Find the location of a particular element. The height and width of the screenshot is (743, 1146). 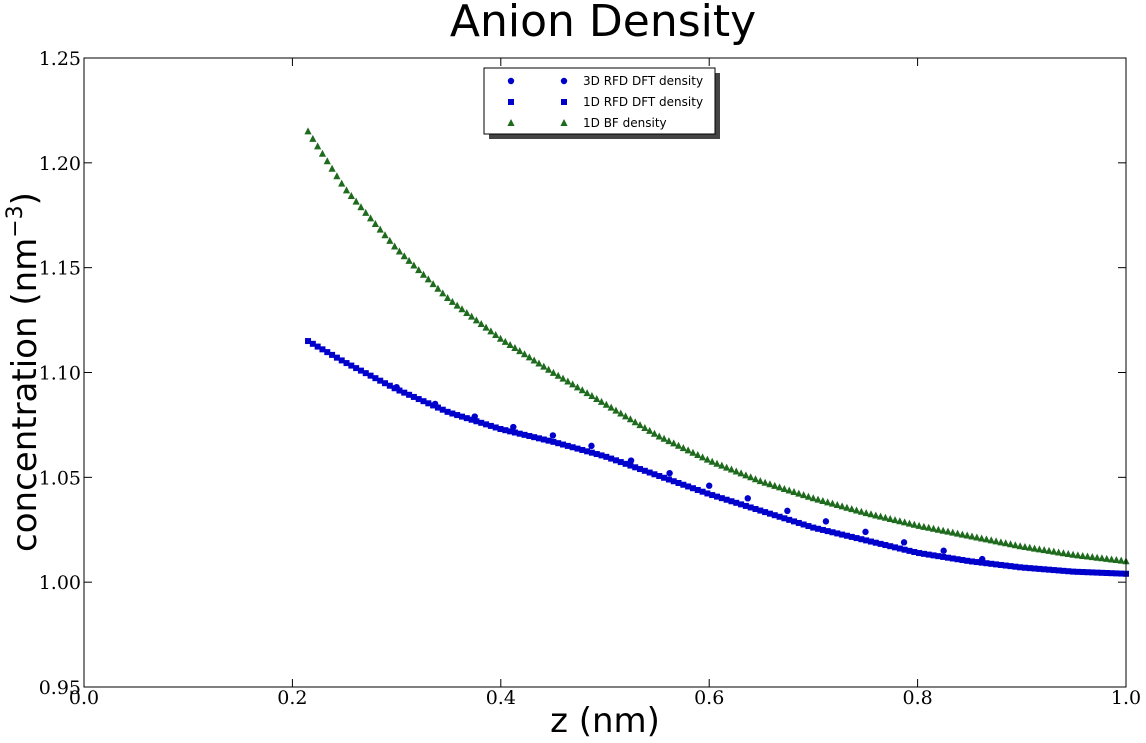

y-tick-label: 1.20 is located at coordinates (60, 164).